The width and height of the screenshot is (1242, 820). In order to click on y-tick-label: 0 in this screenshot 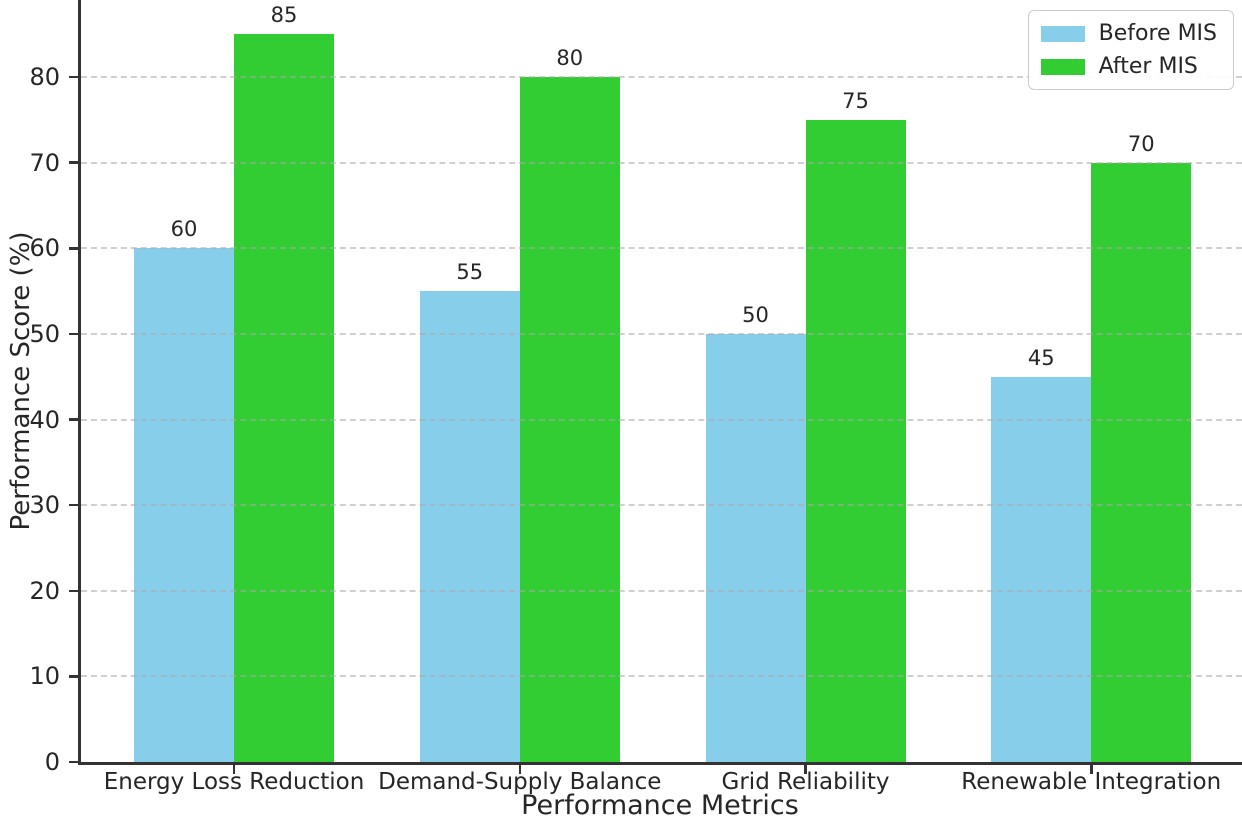, I will do `click(52, 762)`.